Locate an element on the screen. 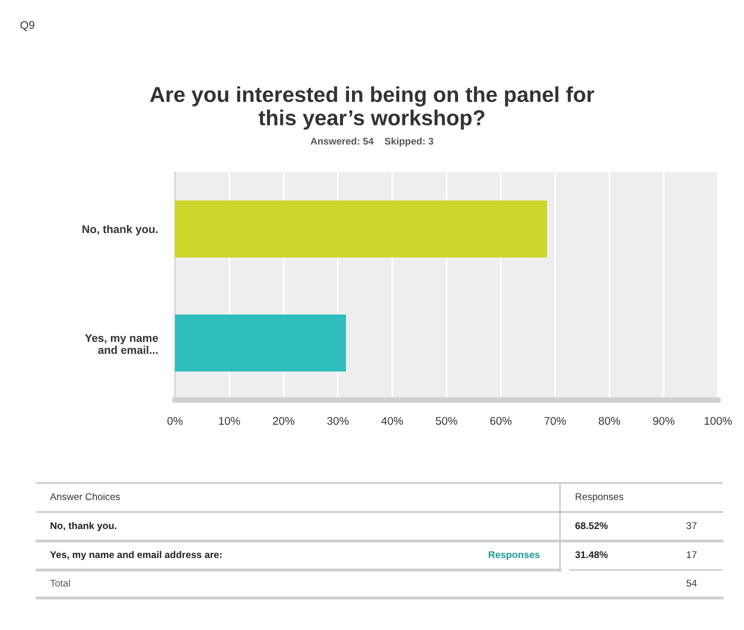 Image resolution: width=744 pixels, height=630 pixels. x-tick-label: 90% is located at coordinates (663, 420).